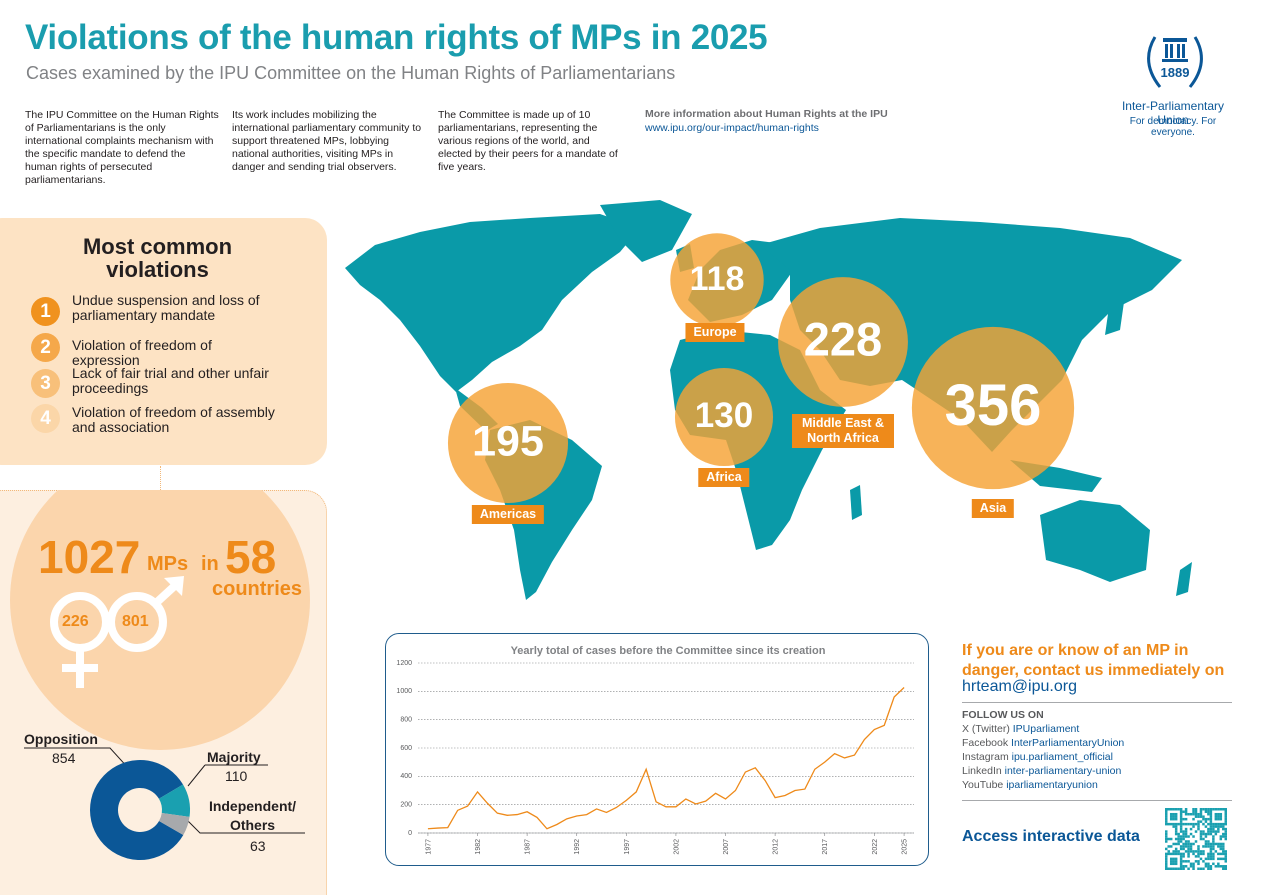 Image resolution: width=1272 pixels, height=895 pixels. I want to click on y-tick-label: 1200, so click(404, 663).